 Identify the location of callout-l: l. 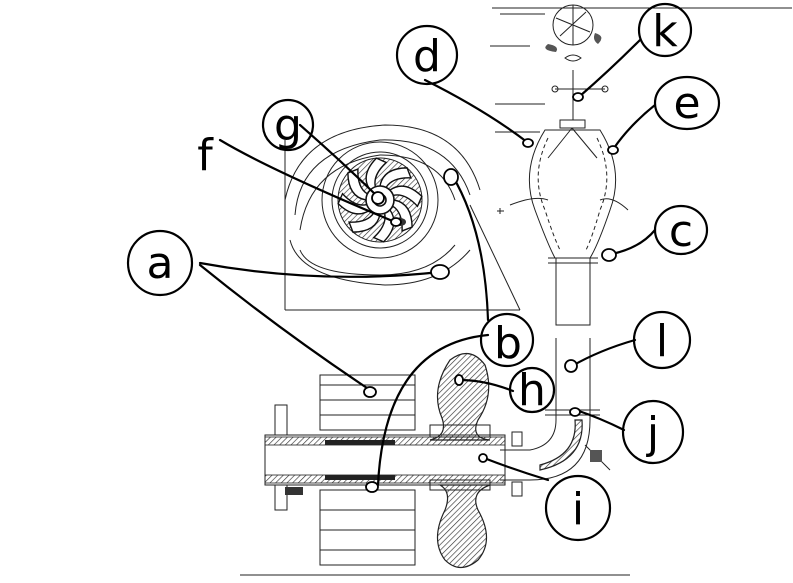
(662, 340).